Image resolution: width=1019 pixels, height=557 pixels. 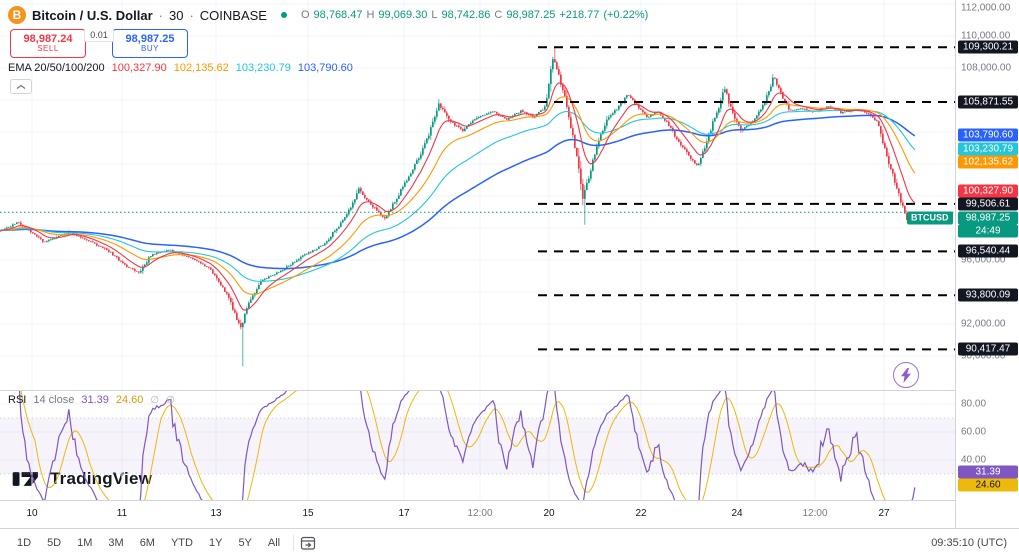 What do you see at coordinates (466, 15) in the screenshot?
I see `low-value: 98,742.86` at bounding box center [466, 15].